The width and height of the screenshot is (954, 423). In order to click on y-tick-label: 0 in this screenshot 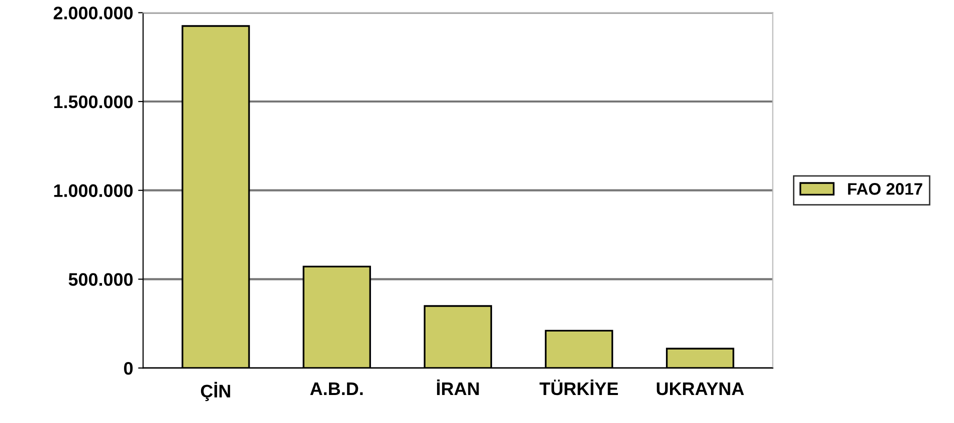, I will do `click(128, 368)`.